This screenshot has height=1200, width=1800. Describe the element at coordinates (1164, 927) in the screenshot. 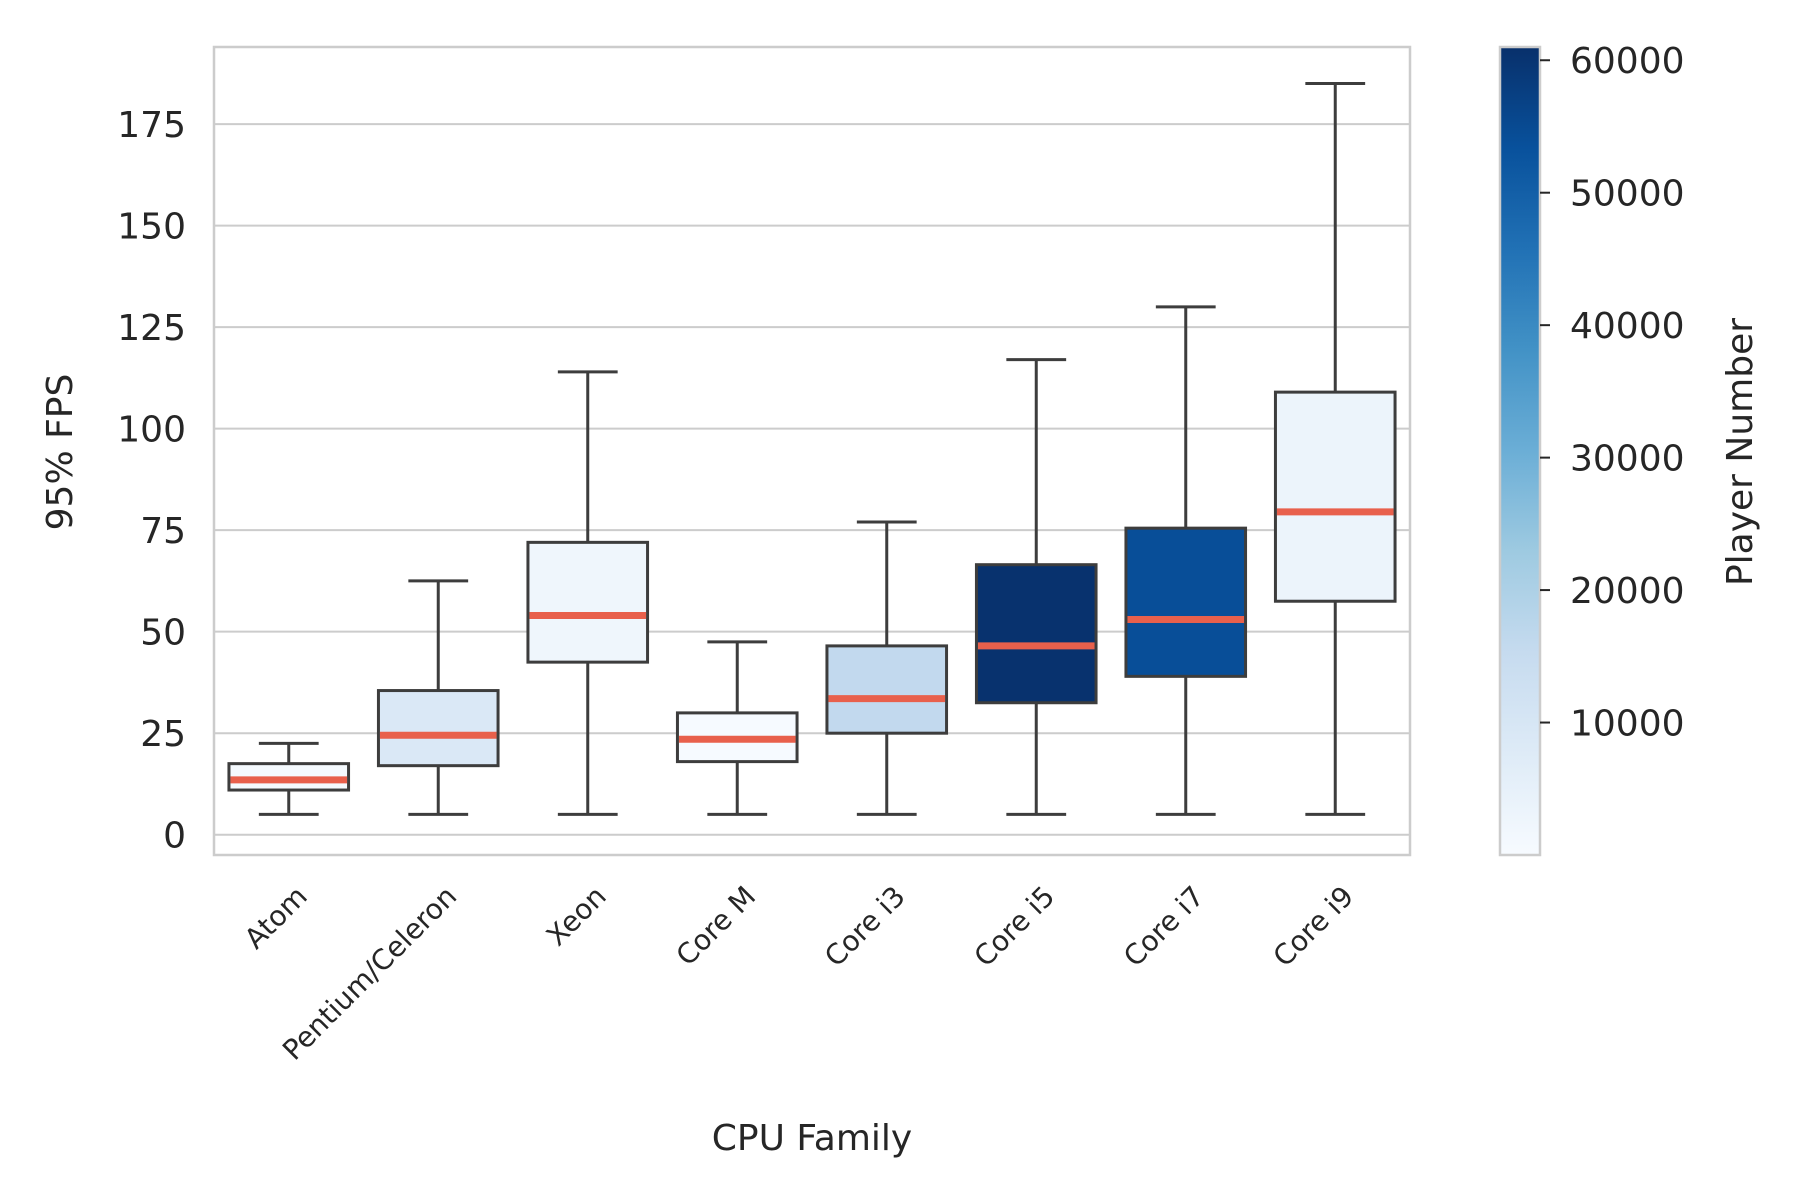

I see `x-tick-label: Core i7` at that location.